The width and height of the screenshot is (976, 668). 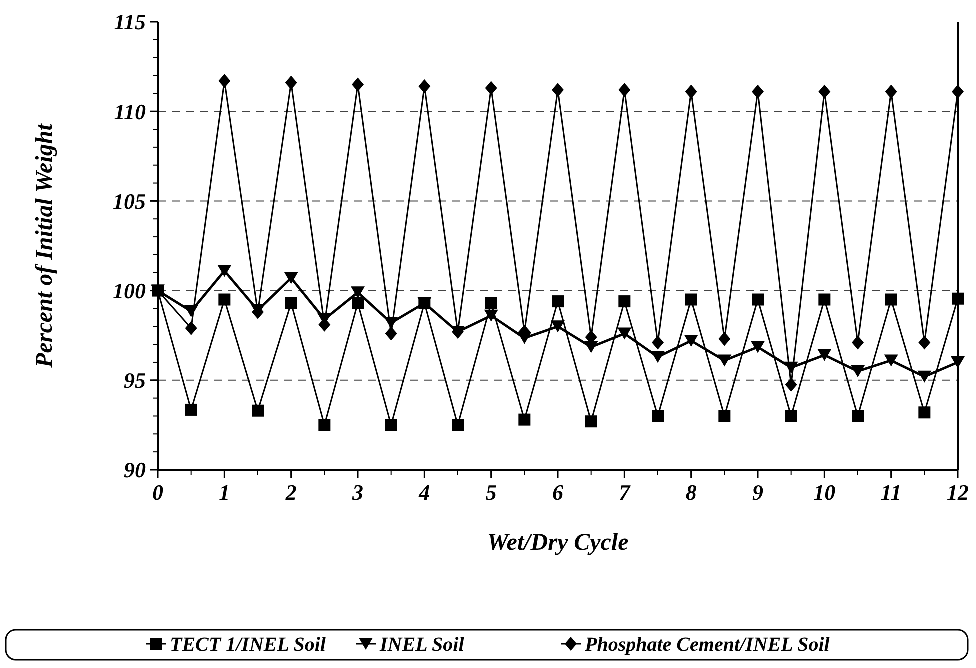 What do you see at coordinates (625, 492) in the screenshot?
I see `x-tick-label: 7` at bounding box center [625, 492].